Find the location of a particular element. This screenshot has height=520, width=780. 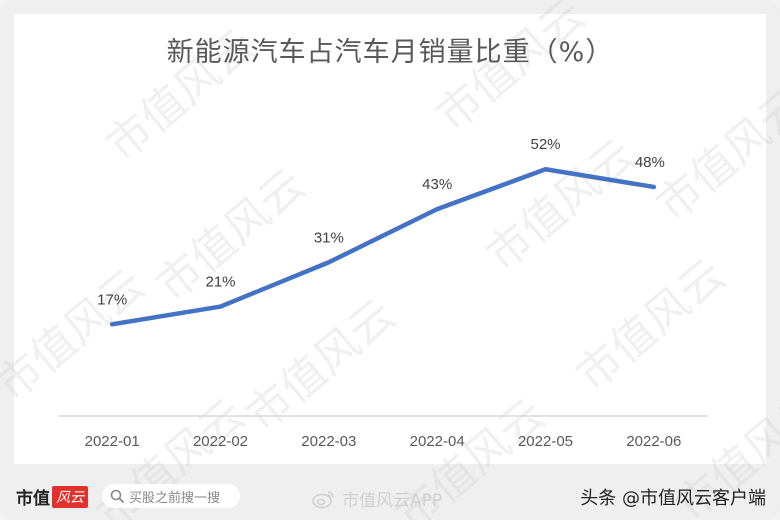

footer-bar: 市值 风云 买股之前搜一搜 市值风云APP 头条 @市值风云客户端 is located at coordinates (390, 492).